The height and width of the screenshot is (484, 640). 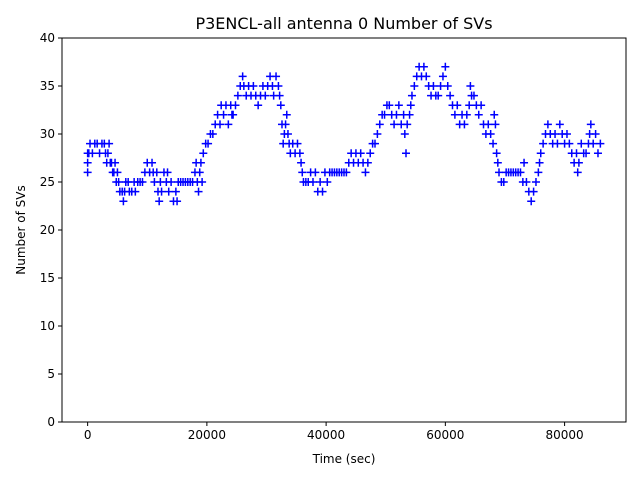 I want to click on x-tick-label: 0, so click(x=88, y=435).